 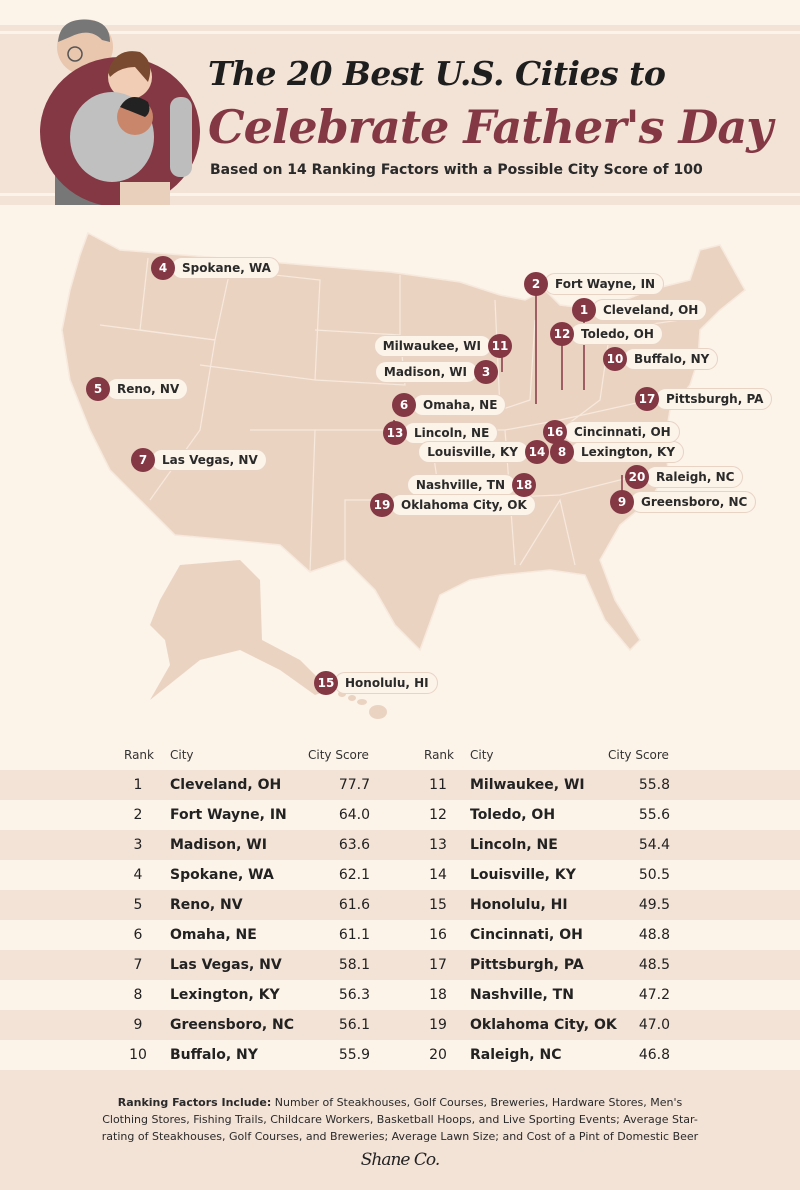 What do you see at coordinates (400, 1160) in the screenshot?
I see `shane-co-logo: Shane Co.` at bounding box center [400, 1160].